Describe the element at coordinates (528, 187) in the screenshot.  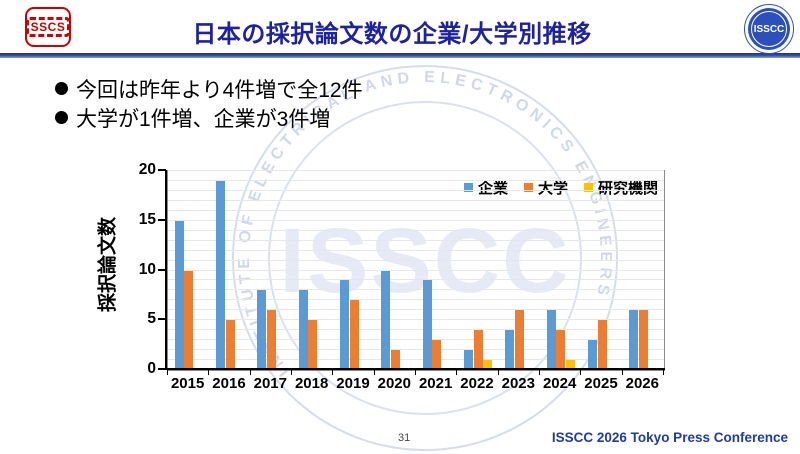
I see `legend-swatch-大学` at that location.